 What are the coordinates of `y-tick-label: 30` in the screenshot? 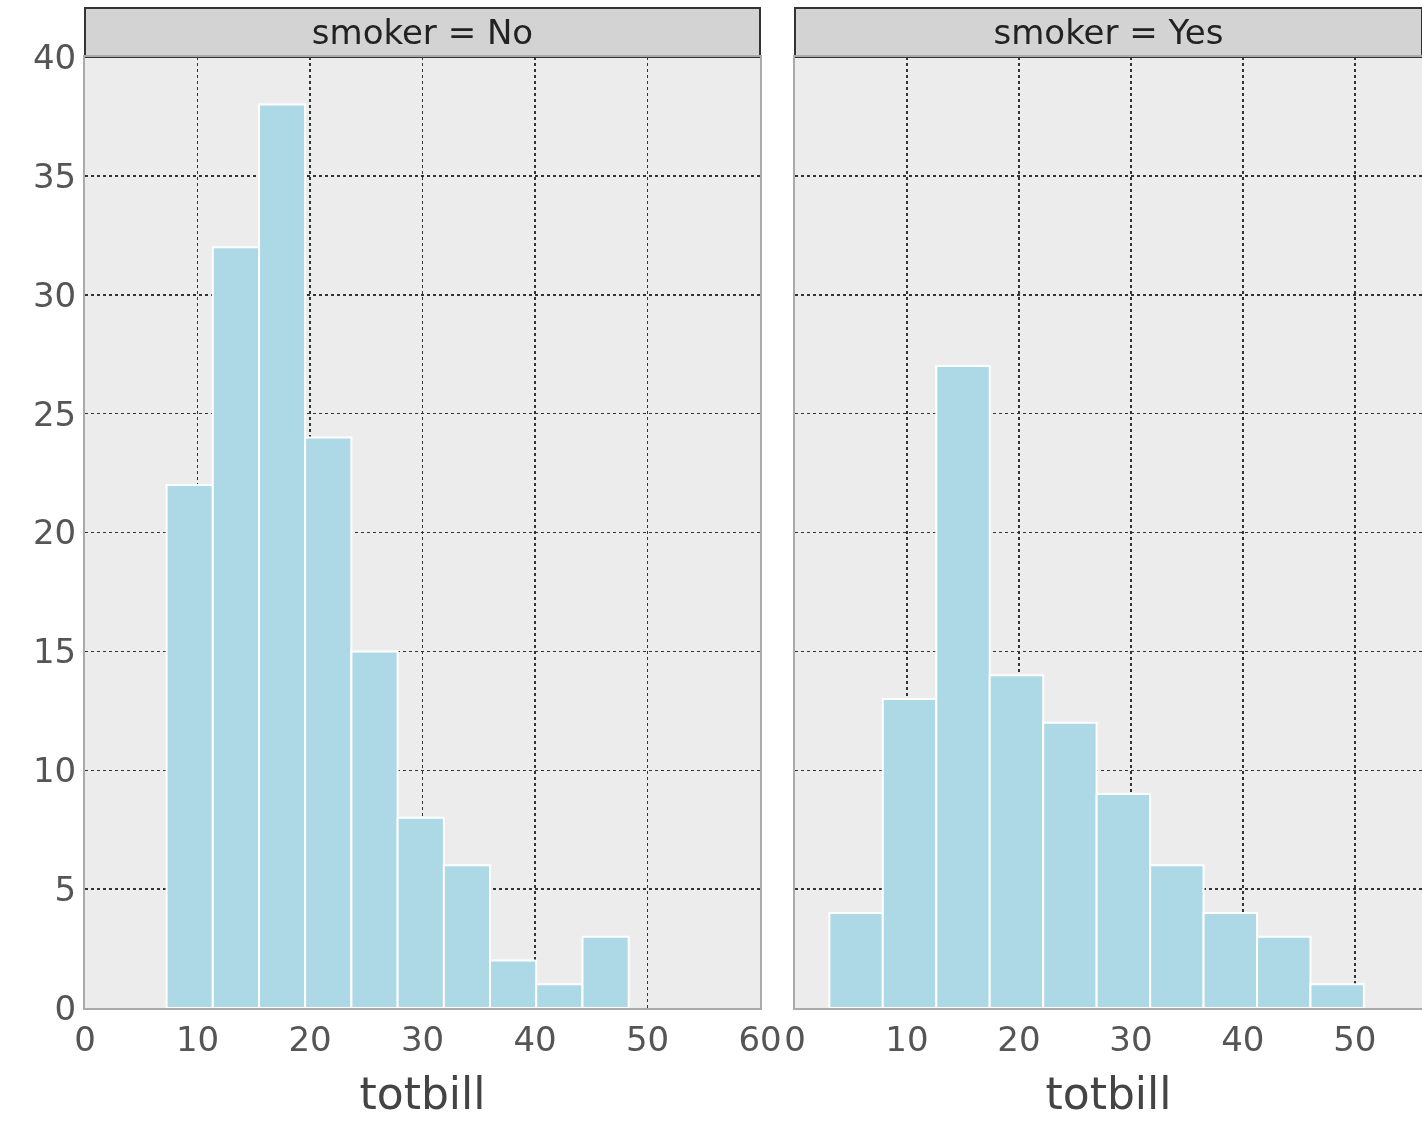 It's located at (54, 294).